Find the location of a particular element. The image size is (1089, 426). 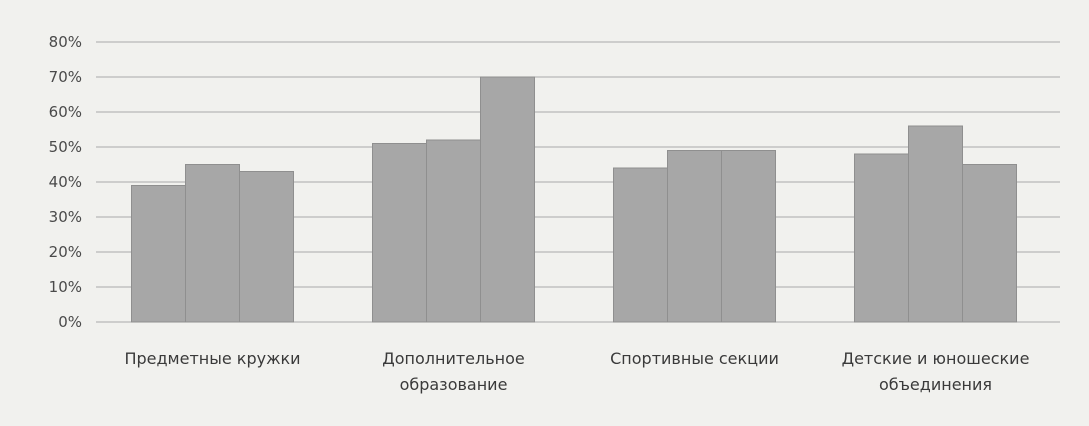

category-label: Спортивные секции is located at coordinates (694, 358).